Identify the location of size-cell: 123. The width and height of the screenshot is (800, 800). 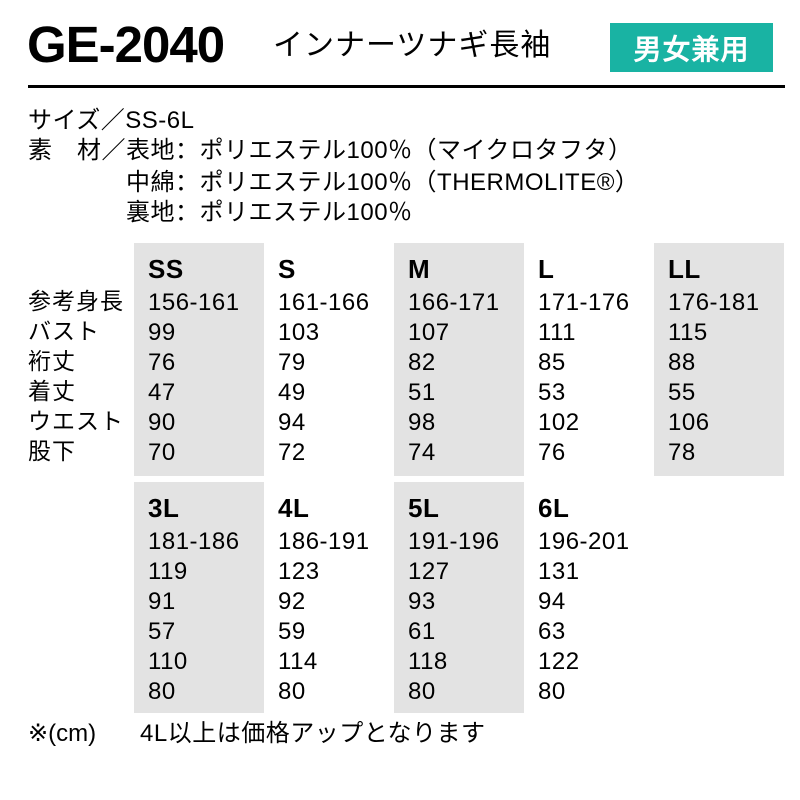
(299, 571).